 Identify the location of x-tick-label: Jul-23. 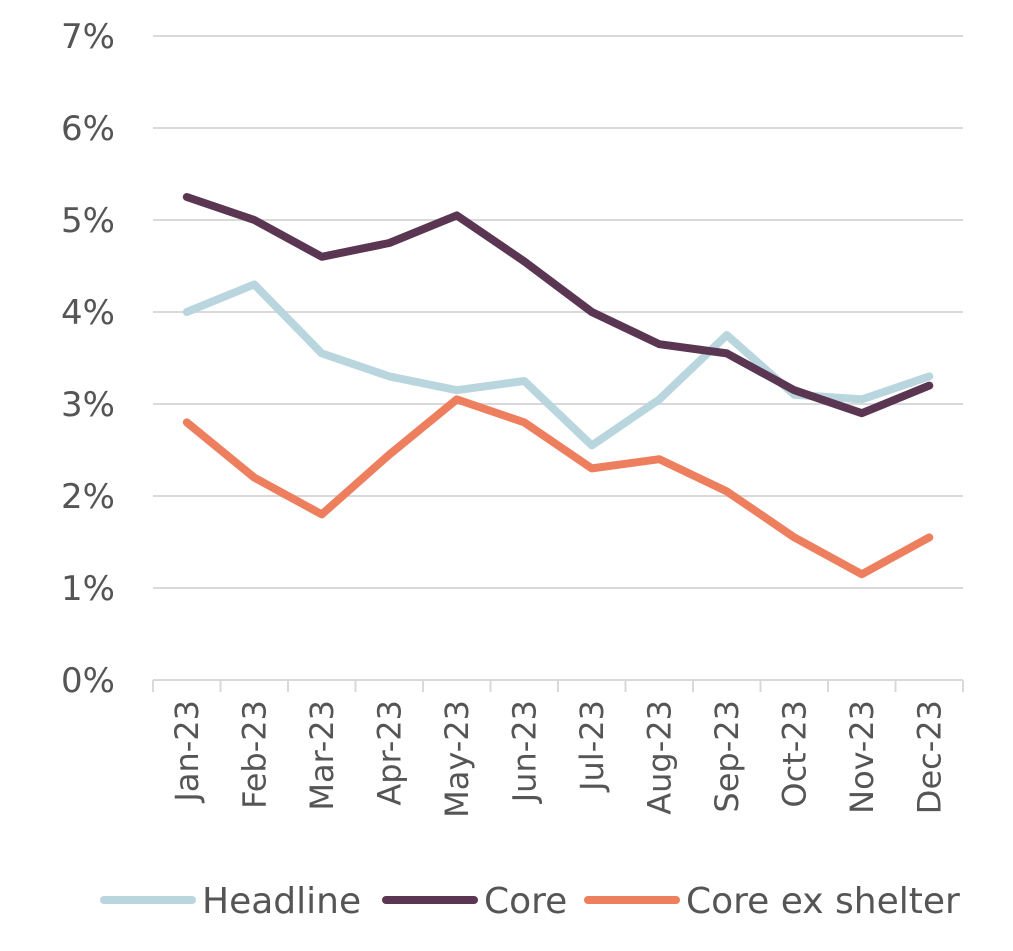
(592, 746).